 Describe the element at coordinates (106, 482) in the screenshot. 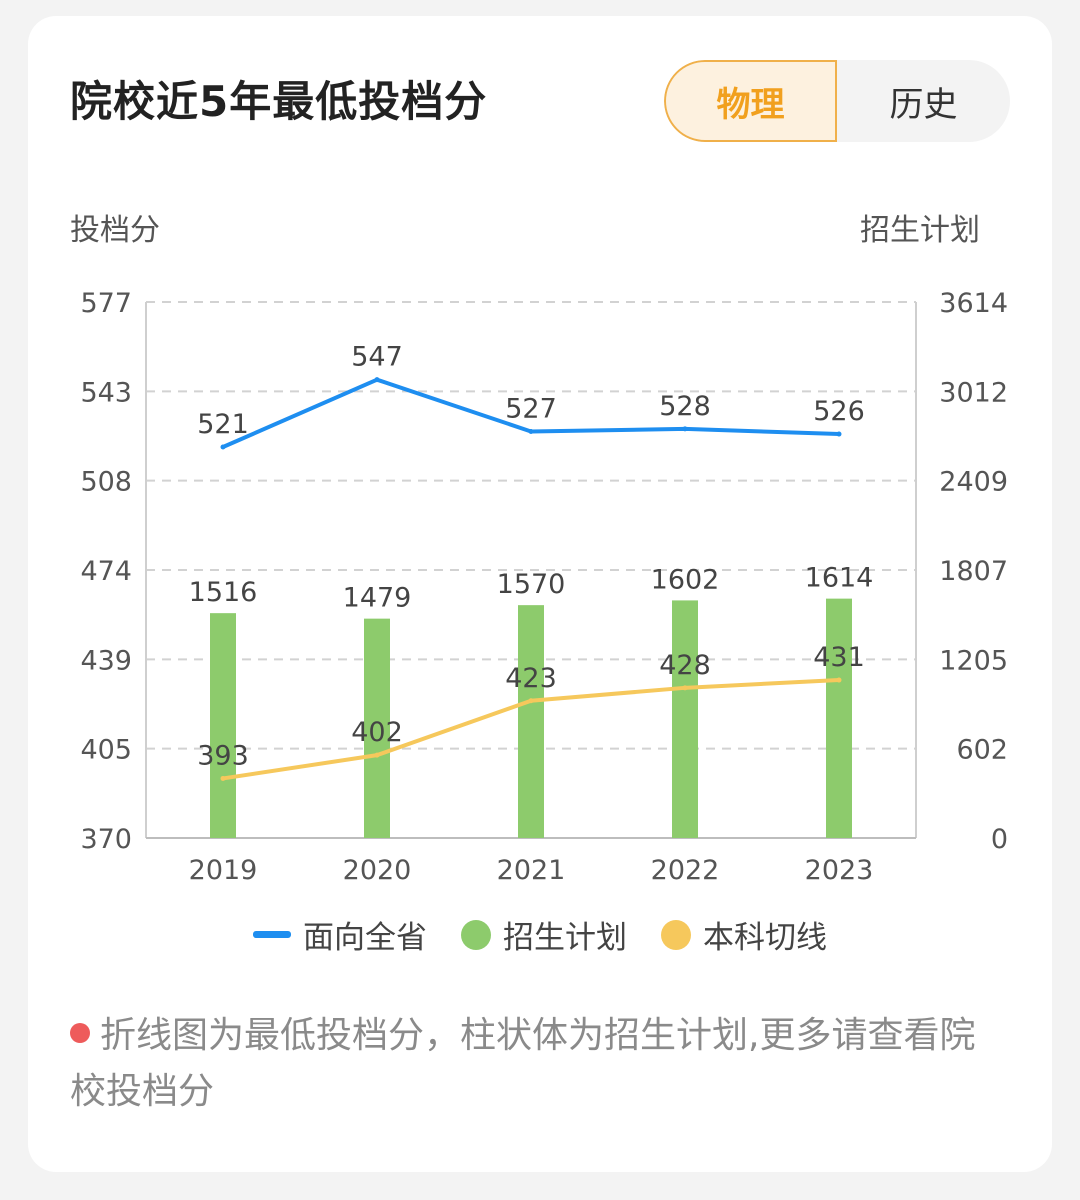

I see `left-axis-tick-label: 508` at that location.